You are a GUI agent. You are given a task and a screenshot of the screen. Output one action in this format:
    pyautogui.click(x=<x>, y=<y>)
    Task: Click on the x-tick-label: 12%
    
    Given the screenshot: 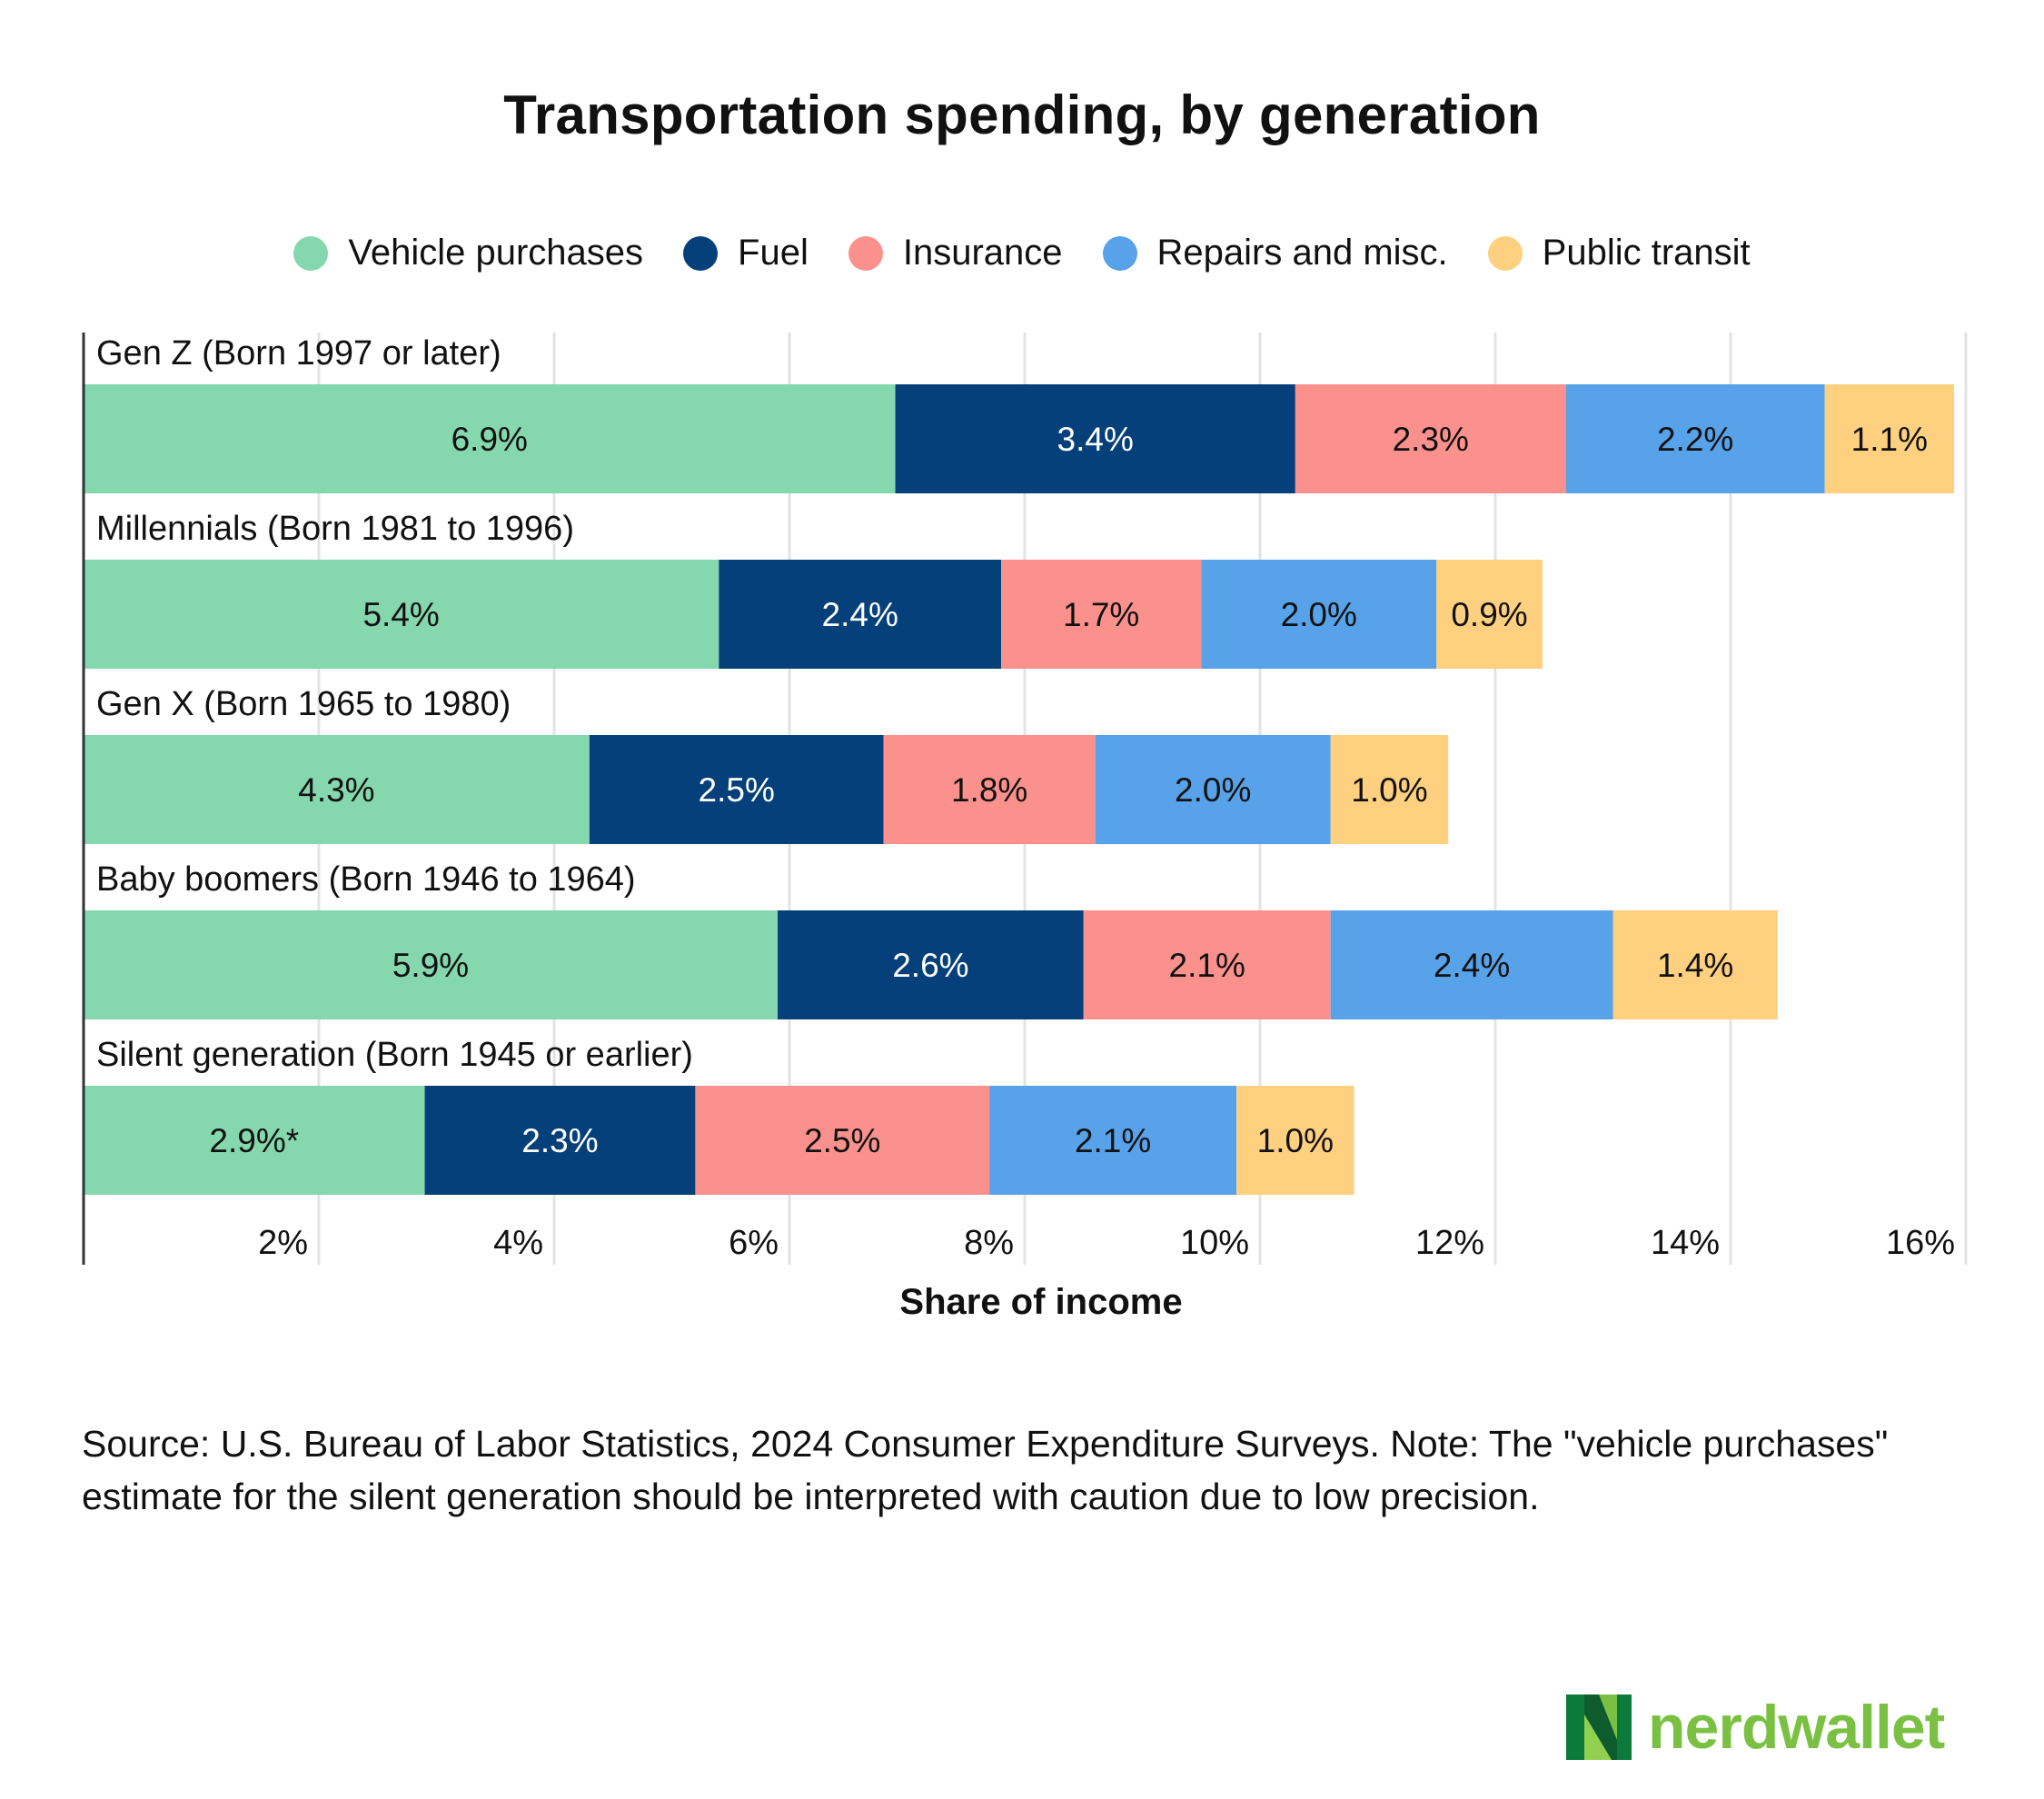 What is the action you would take?
    pyautogui.click(x=1450, y=1243)
    